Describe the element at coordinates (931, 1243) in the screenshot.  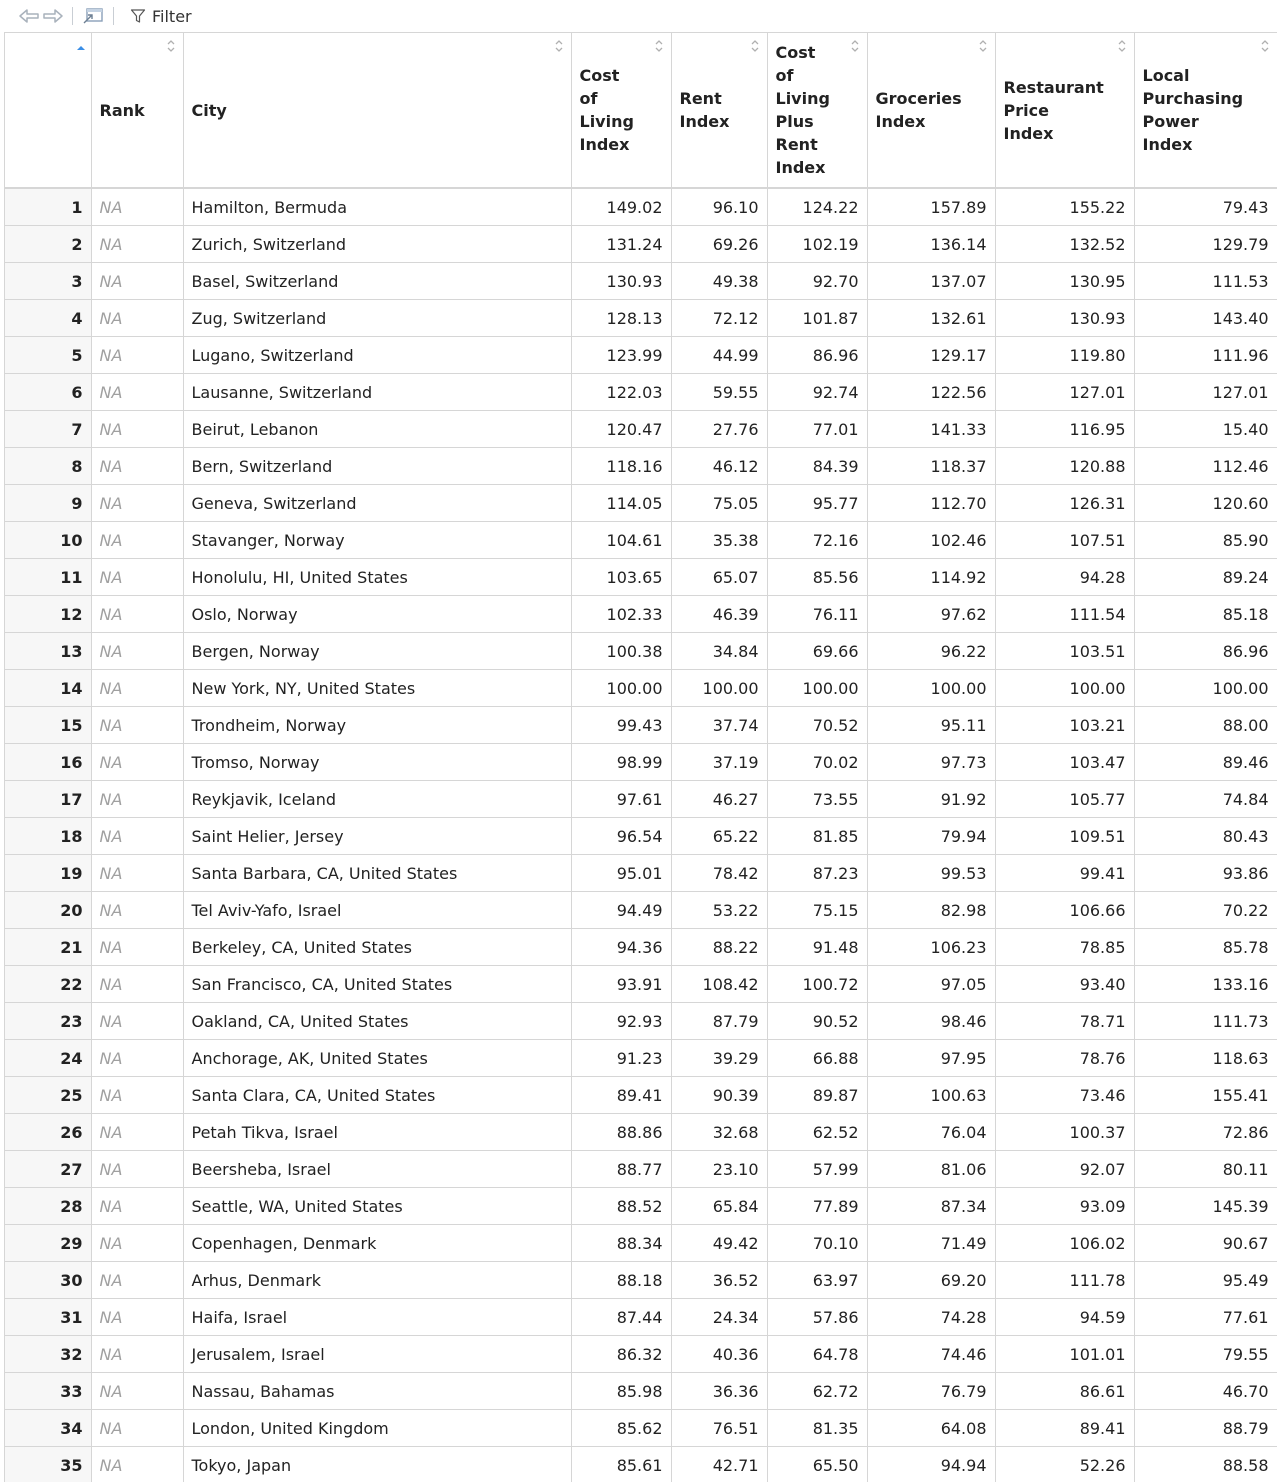
I see `cell-groceries: 71.49` at that location.